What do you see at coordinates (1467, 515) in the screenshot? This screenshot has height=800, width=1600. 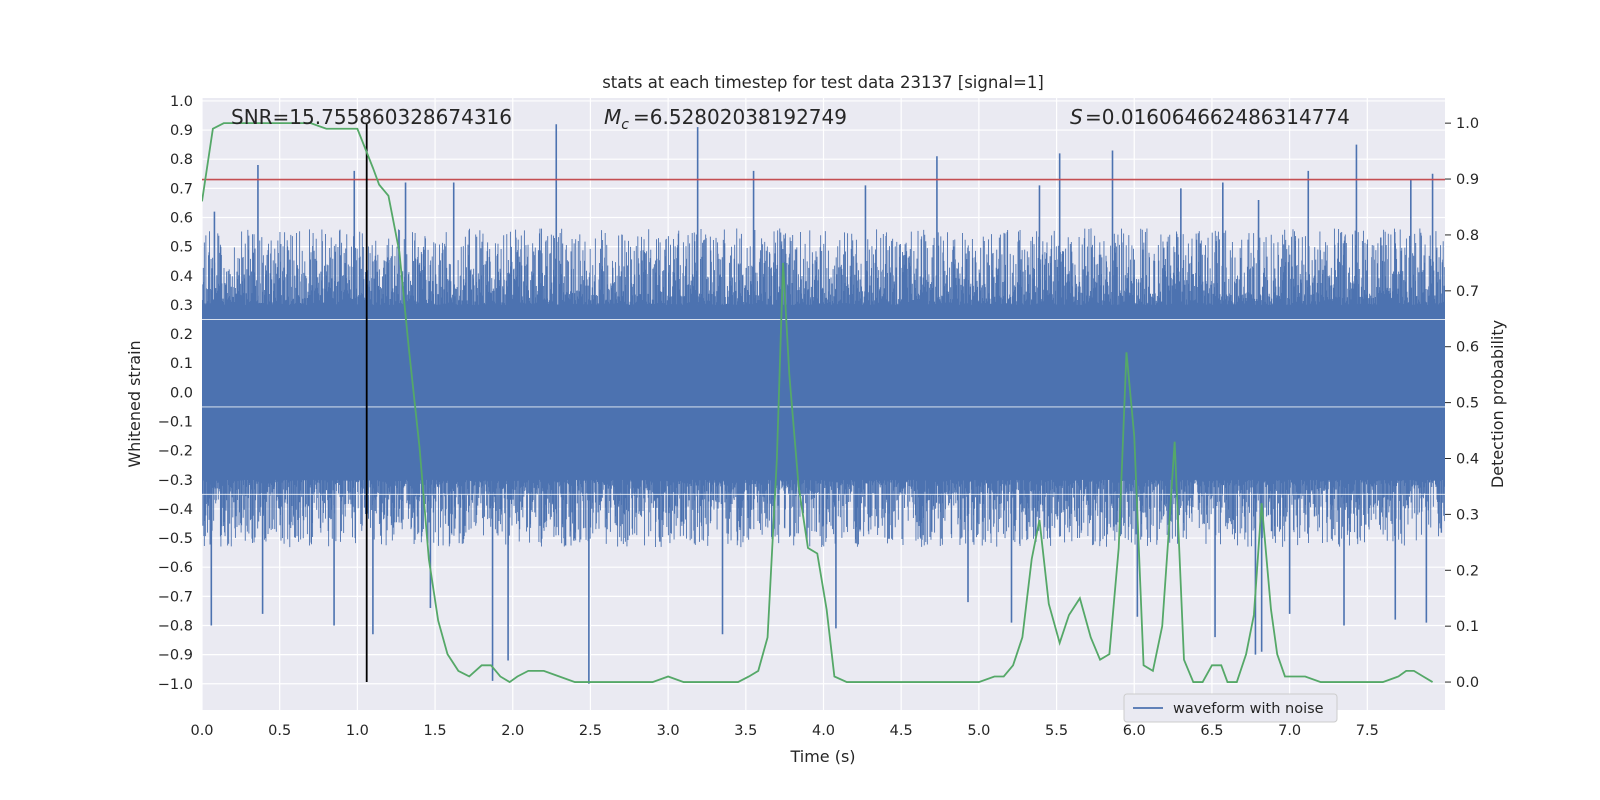 I see `y2-tick-label: 0.3` at bounding box center [1467, 515].